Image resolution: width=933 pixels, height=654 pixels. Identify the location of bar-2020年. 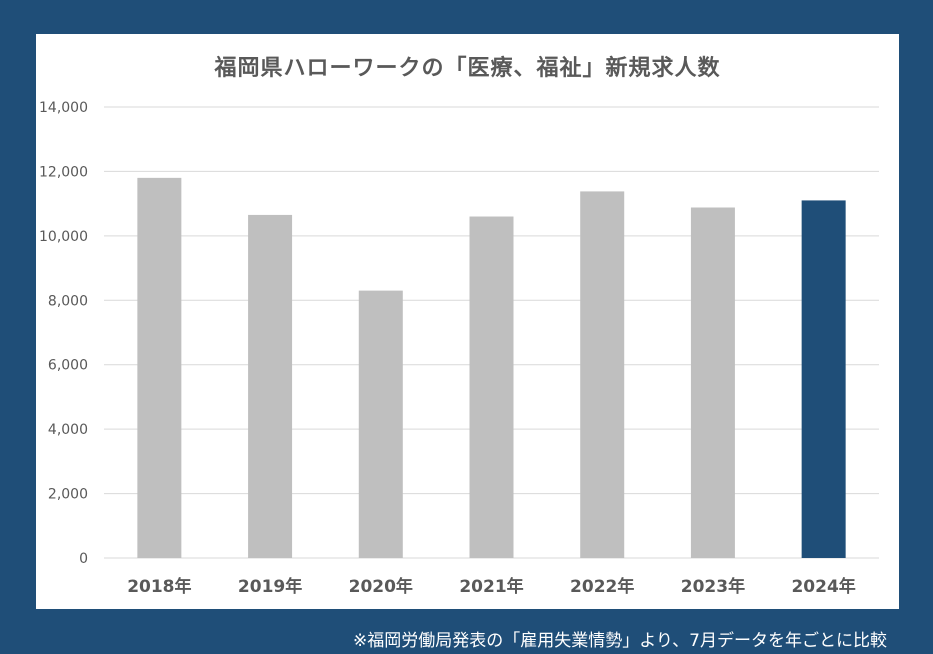
(380, 424).